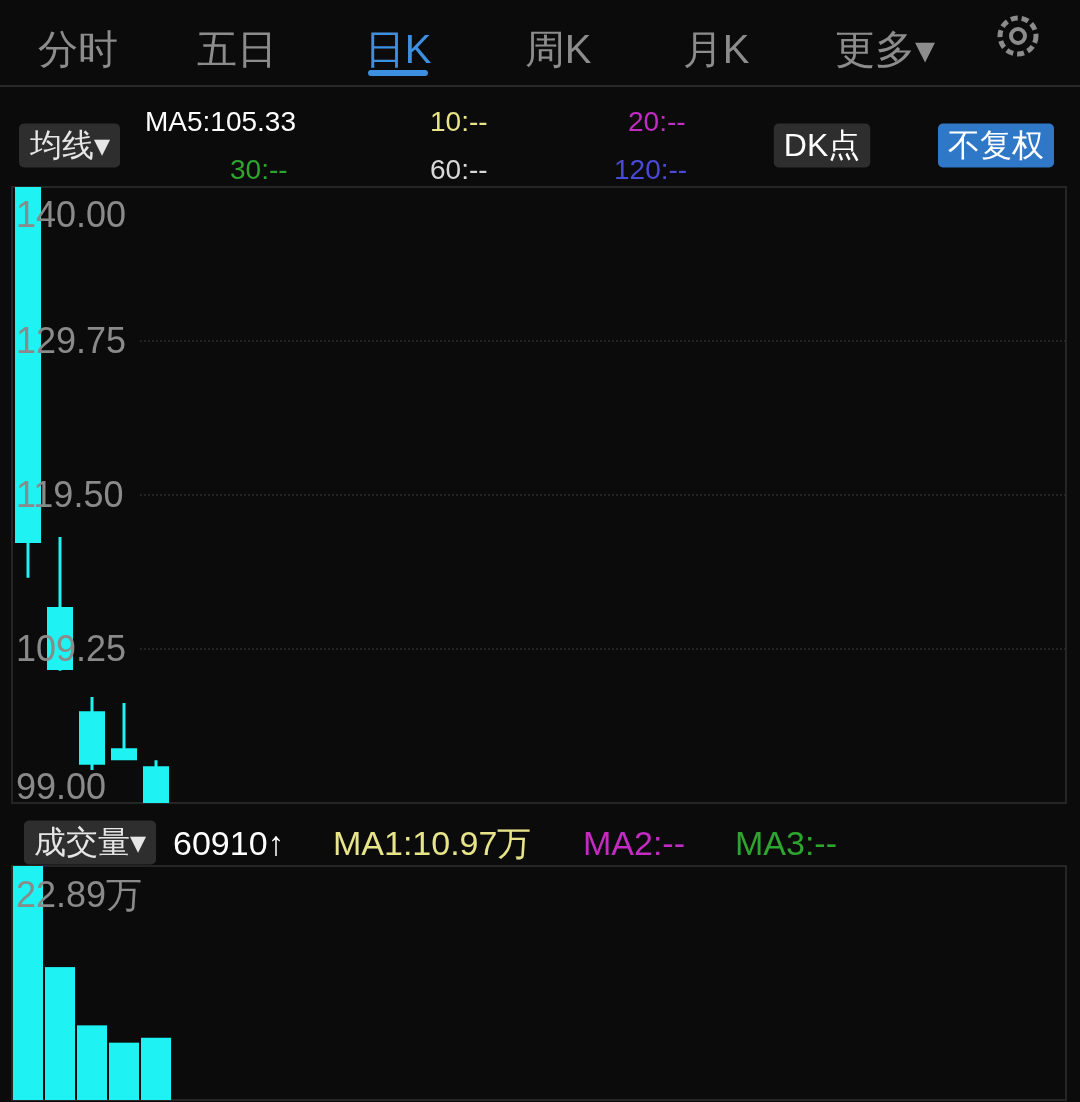 The image size is (1080, 1102). I want to click on y-tick-label: 99.00, so click(61, 786).